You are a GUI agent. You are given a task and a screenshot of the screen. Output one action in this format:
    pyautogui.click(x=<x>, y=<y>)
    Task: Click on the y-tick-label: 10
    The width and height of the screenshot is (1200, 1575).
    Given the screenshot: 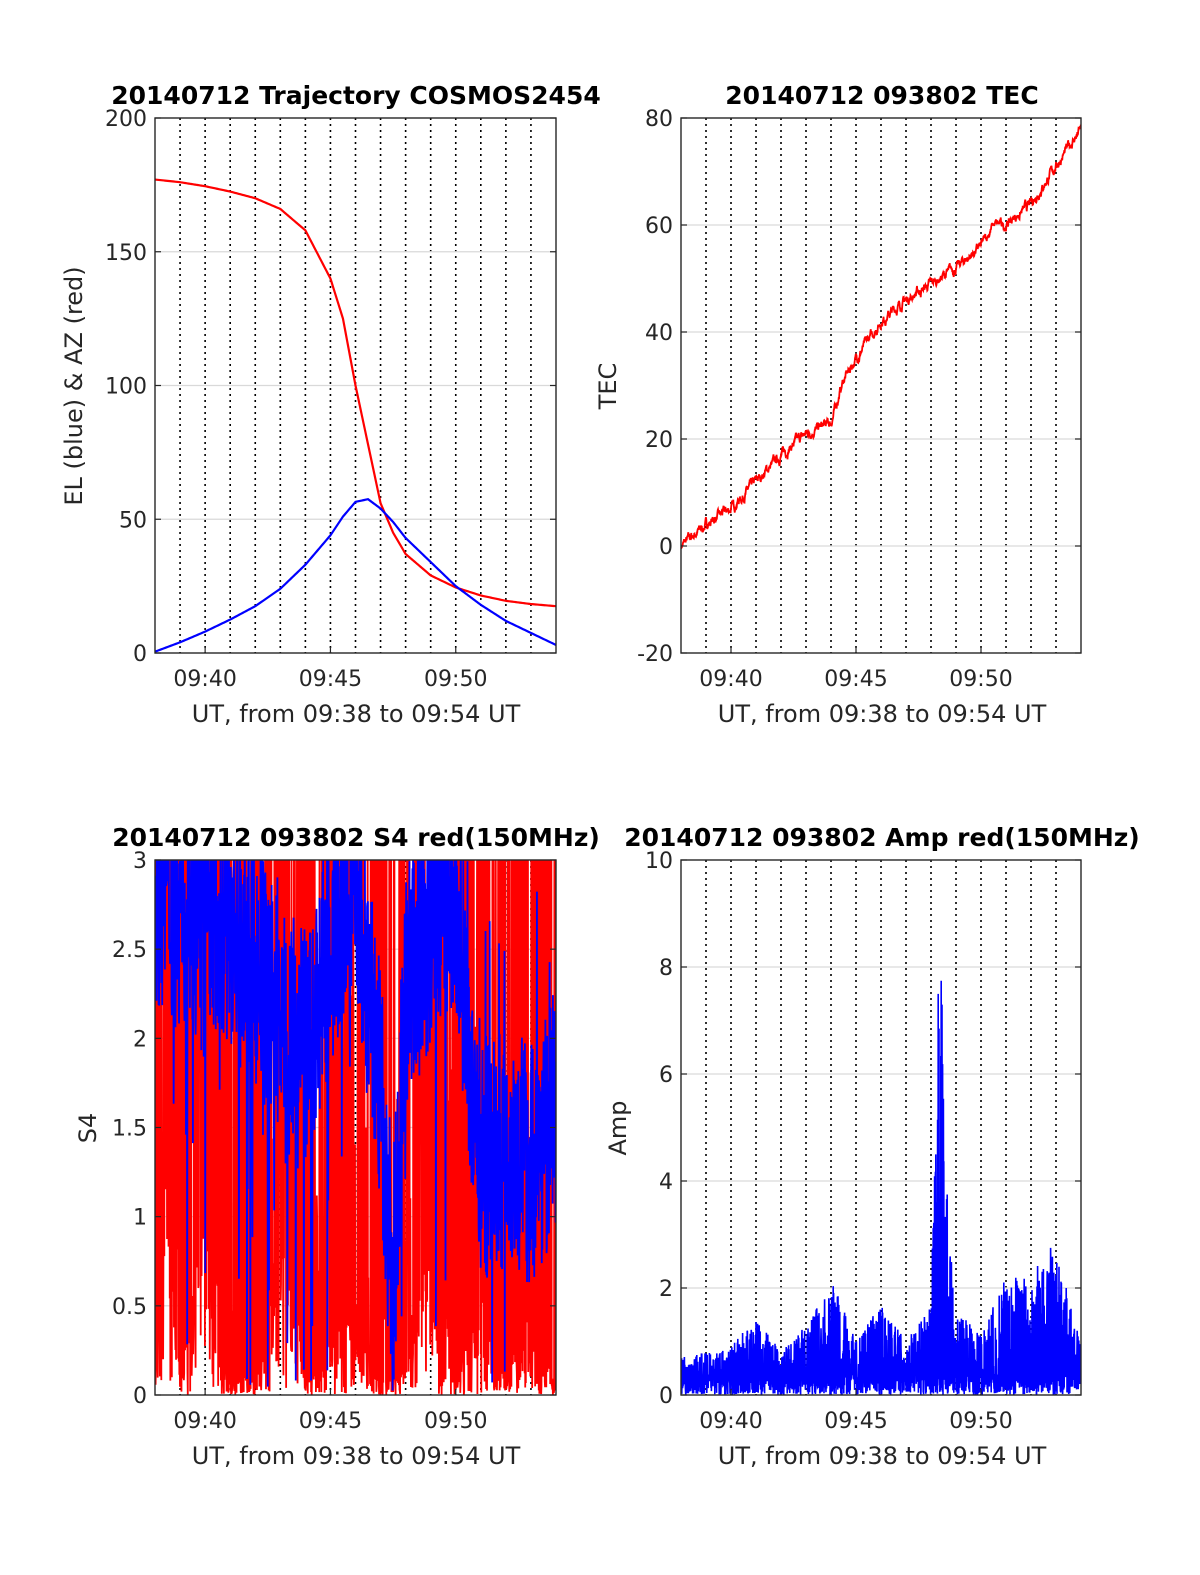 What is the action you would take?
    pyautogui.click(x=659, y=861)
    